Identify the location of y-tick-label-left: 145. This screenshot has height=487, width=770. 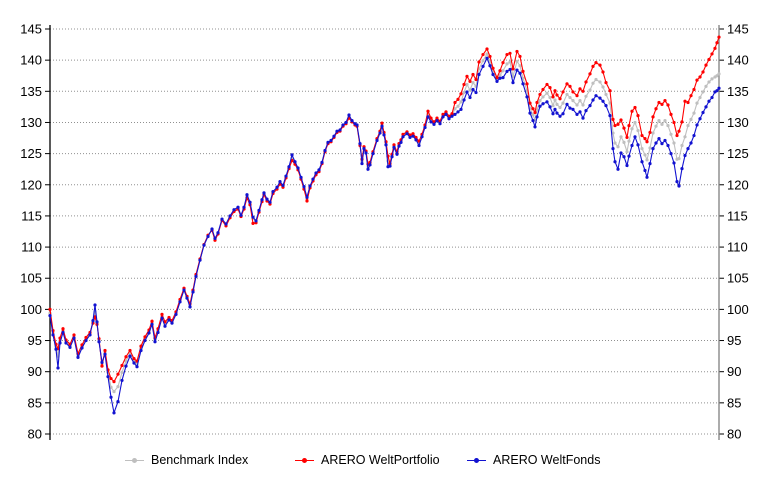
(31, 29).